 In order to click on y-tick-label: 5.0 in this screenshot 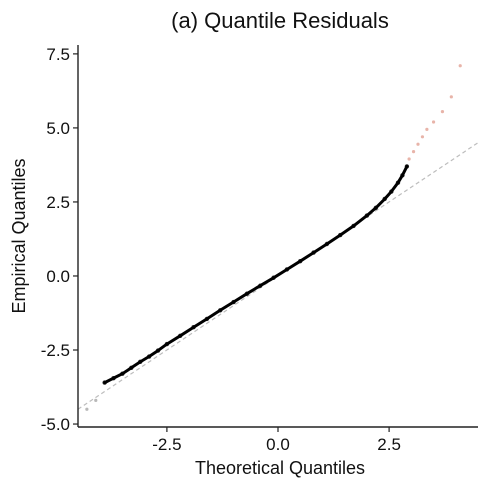, I will do `click(58, 128)`.